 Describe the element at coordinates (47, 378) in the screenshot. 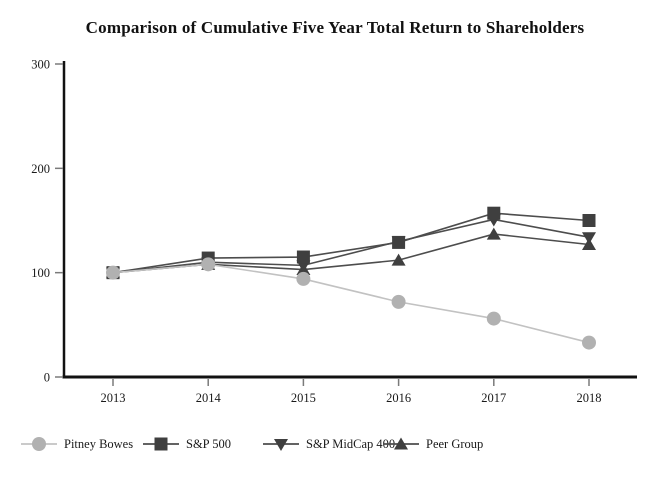

I see `y-axis-tick-label: 0` at that location.